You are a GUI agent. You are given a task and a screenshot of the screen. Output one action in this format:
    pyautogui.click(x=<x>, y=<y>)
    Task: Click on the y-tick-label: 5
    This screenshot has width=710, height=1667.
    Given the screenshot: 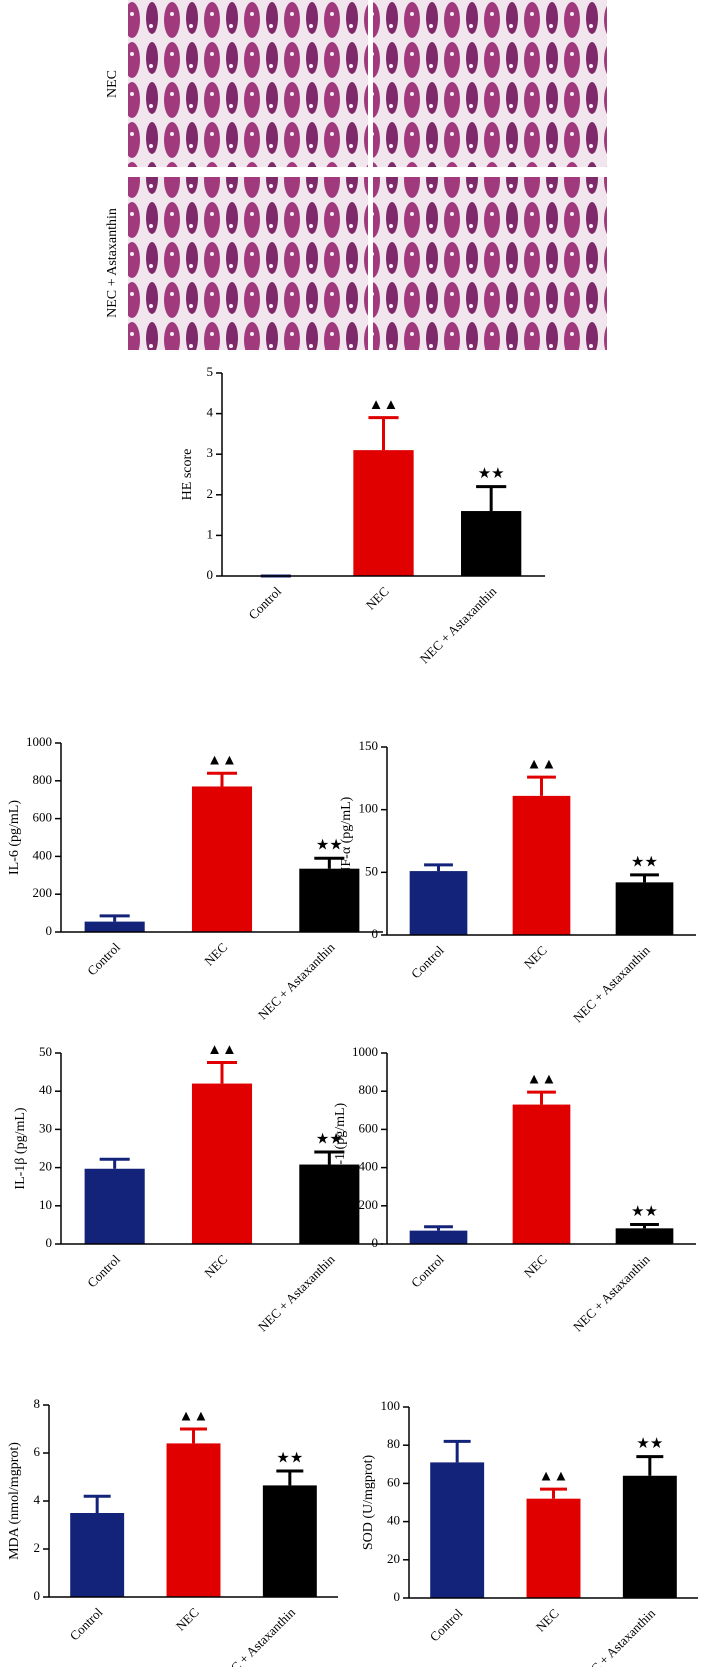 What is the action you would take?
    pyautogui.click(x=210, y=371)
    